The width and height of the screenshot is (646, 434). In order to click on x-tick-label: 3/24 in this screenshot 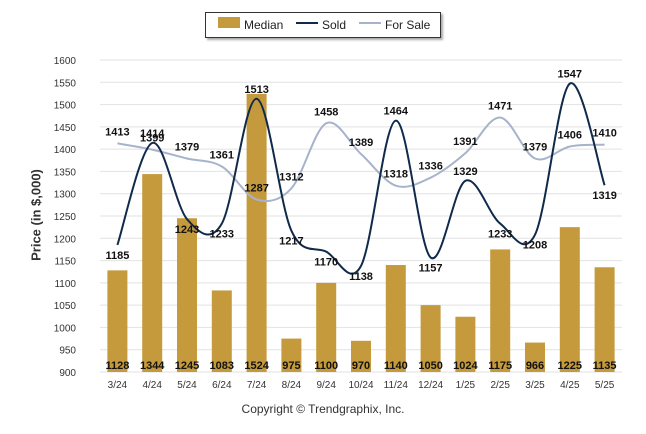, I will do `click(118, 385)`.